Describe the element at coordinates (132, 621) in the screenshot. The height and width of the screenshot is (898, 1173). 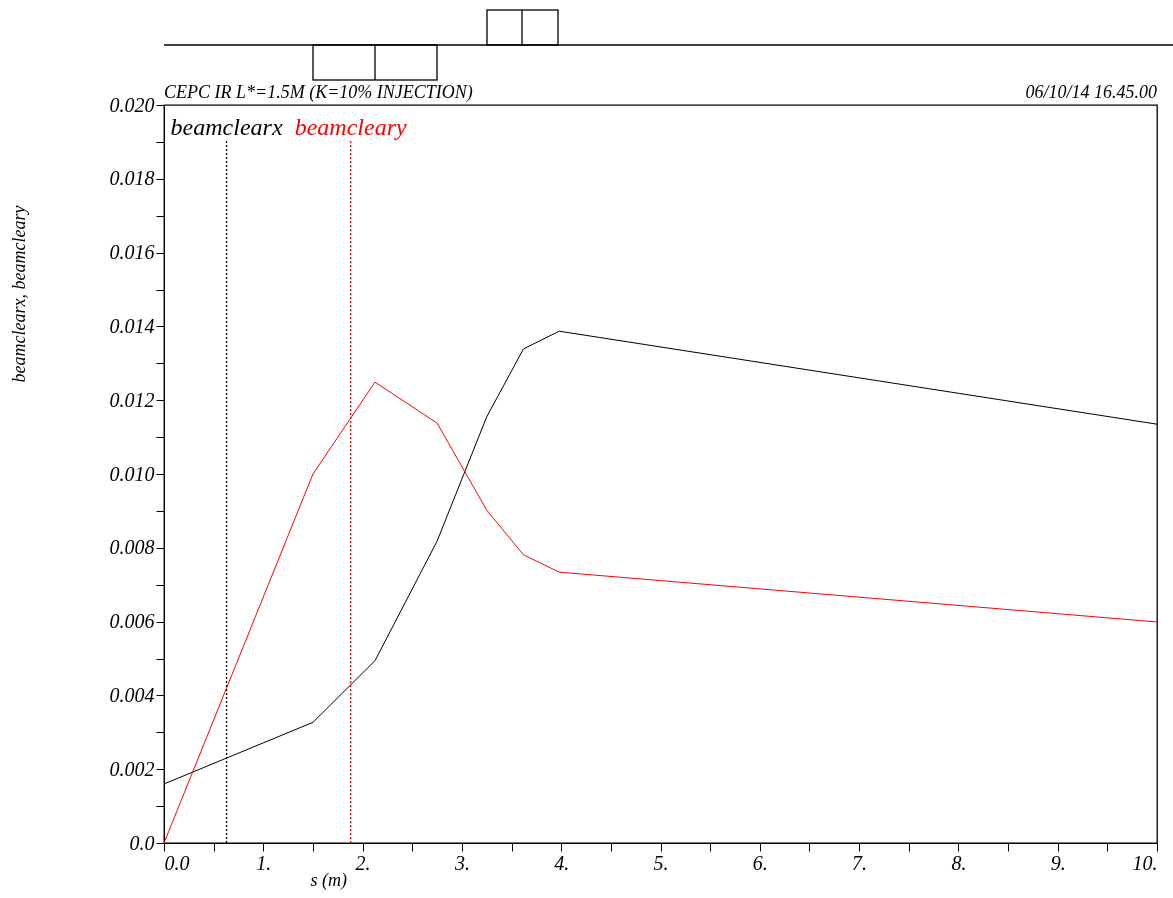
I see `y-tick-label: 0.006` at that location.